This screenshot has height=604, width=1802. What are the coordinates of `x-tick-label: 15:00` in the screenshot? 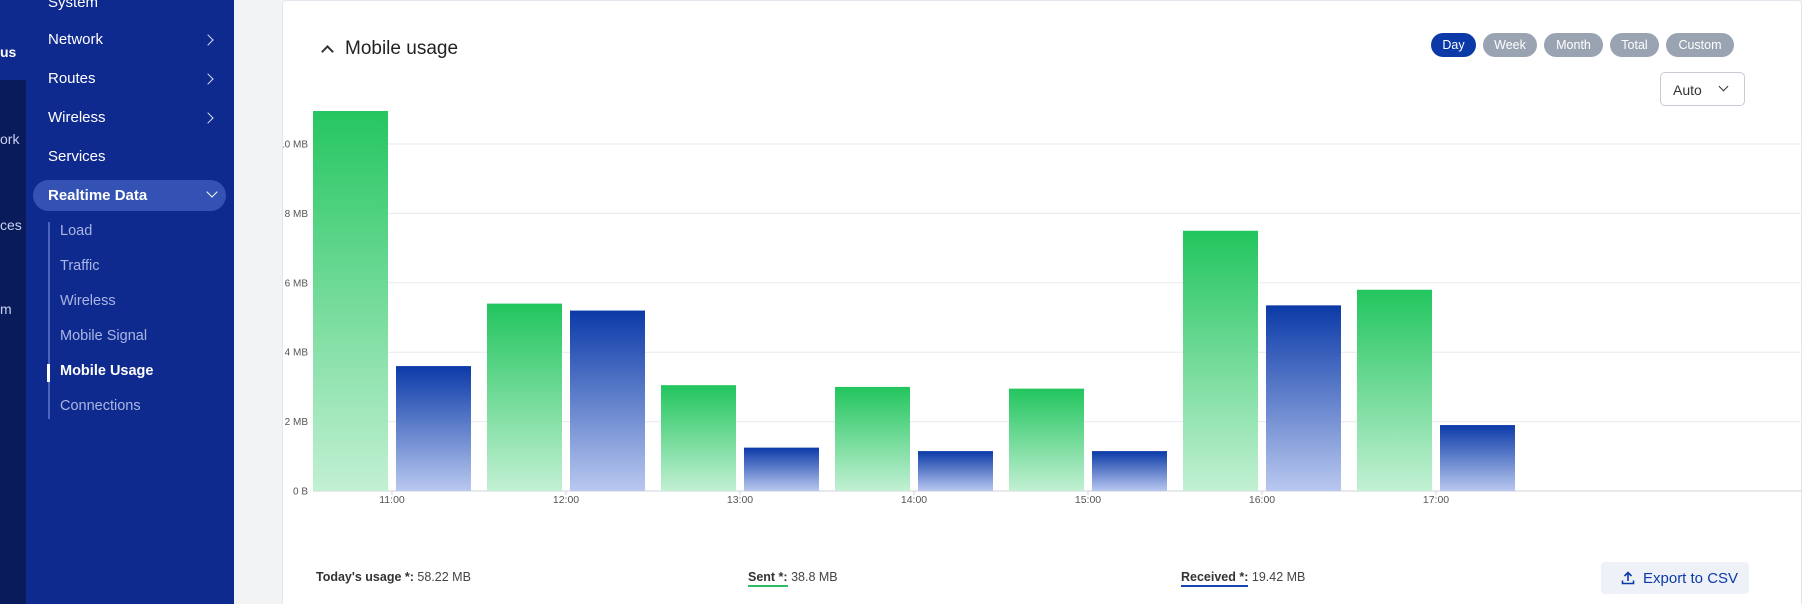 It's located at (1088, 500).